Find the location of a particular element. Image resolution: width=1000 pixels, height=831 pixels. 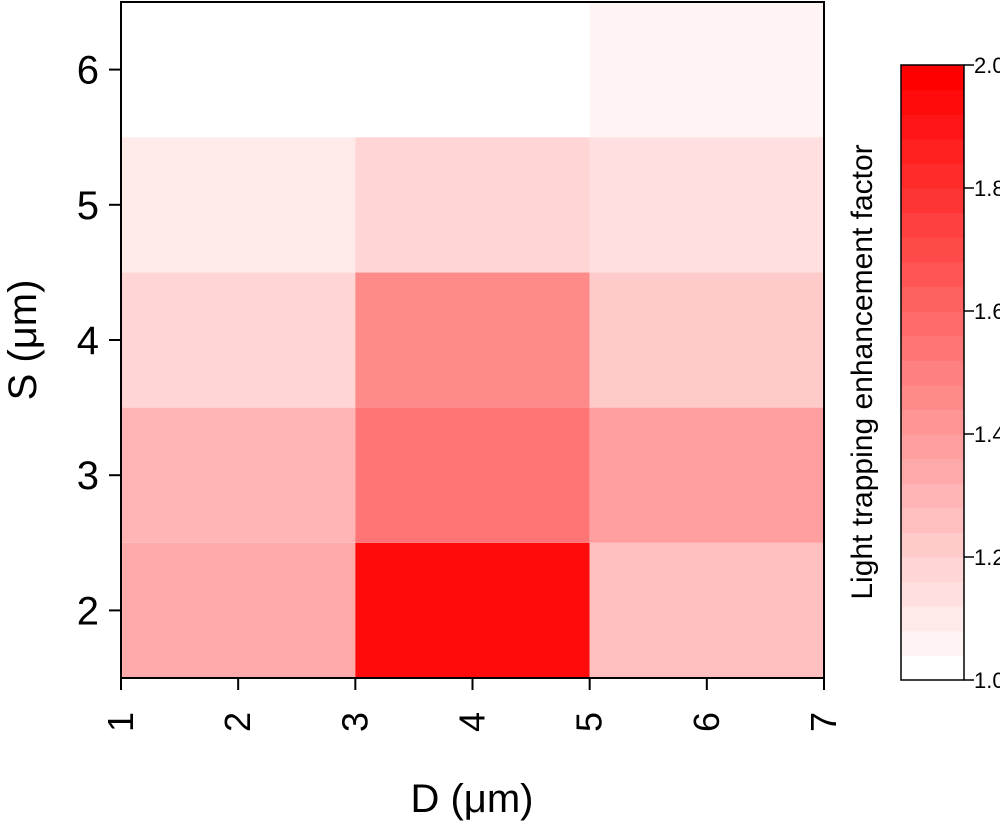

colorbar-tick-label: 1.2 is located at coordinates (987, 557).